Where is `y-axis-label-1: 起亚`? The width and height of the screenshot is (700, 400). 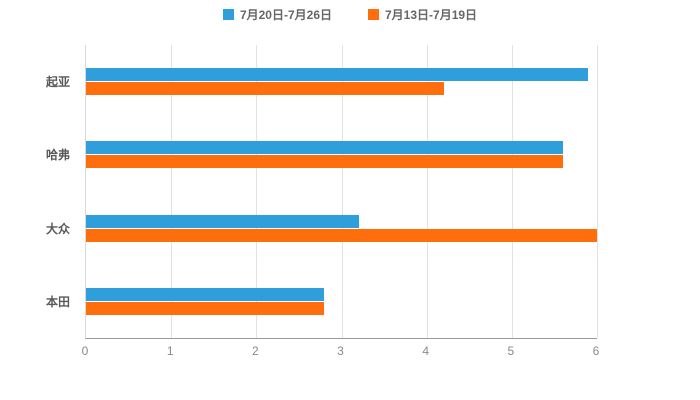
y-axis-label-1: 起亚 is located at coordinates (57, 82).